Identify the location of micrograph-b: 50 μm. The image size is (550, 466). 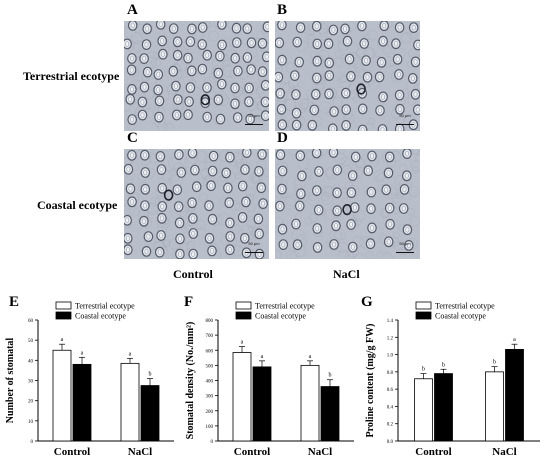
(347, 76).